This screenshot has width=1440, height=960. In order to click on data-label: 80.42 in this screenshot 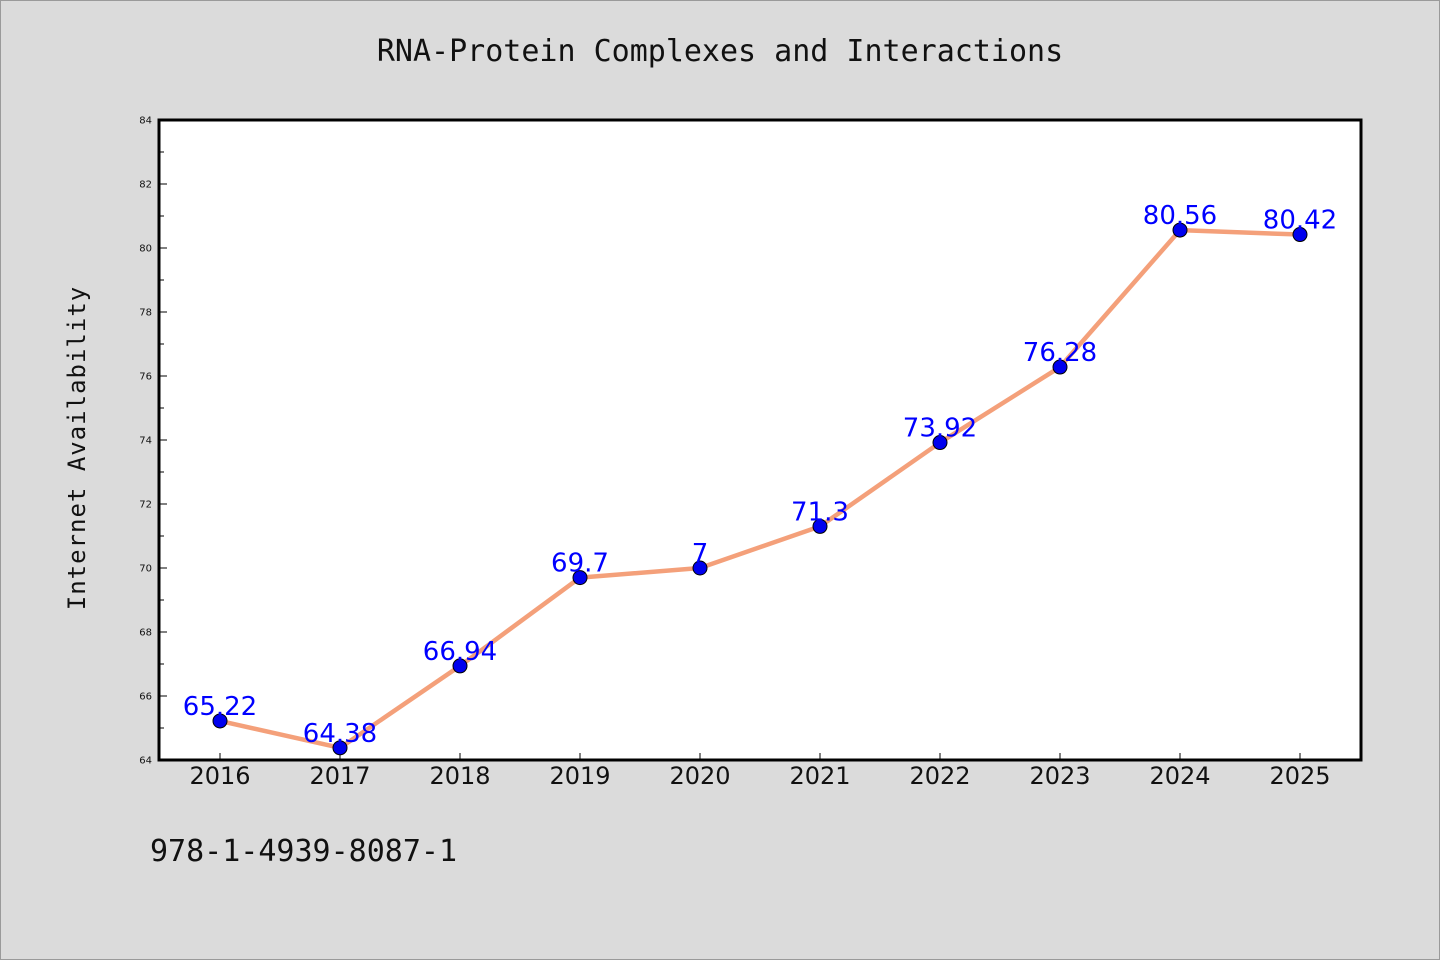, I will do `click(1300, 221)`.